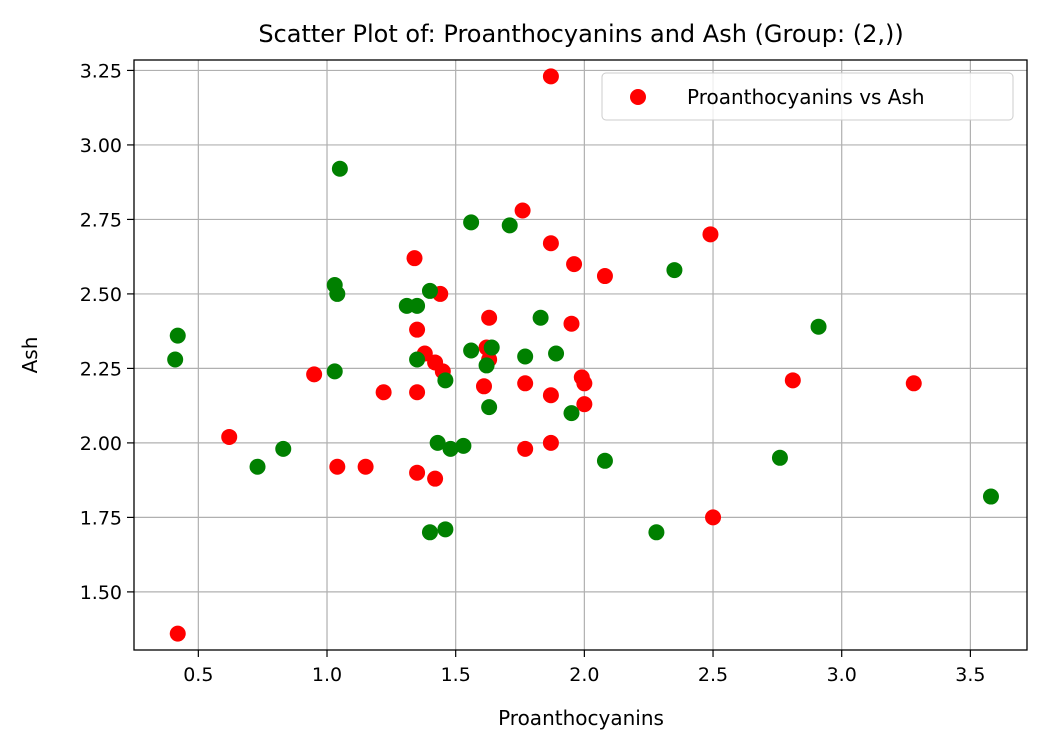 Image resolution: width=1046 pixels, height=751 pixels. I want to click on y-tick-label: 1.75, so click(101, 518).